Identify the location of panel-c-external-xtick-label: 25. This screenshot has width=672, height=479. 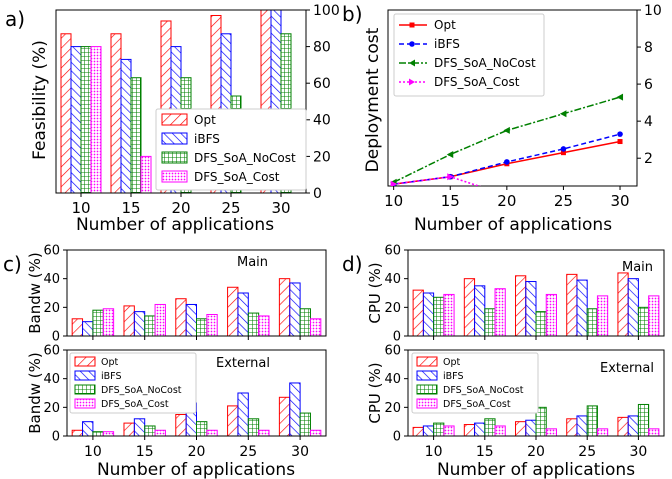
(248, 452).